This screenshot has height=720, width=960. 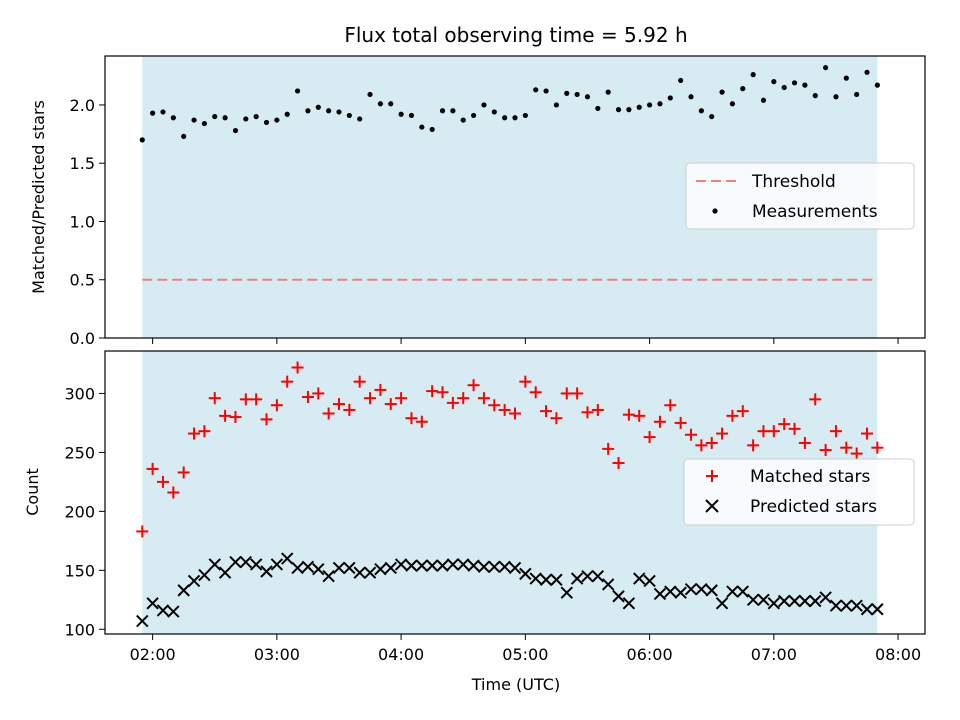 I want to click on counts-legend: Matched stars Predicted stars, so click(x=799, y=492).